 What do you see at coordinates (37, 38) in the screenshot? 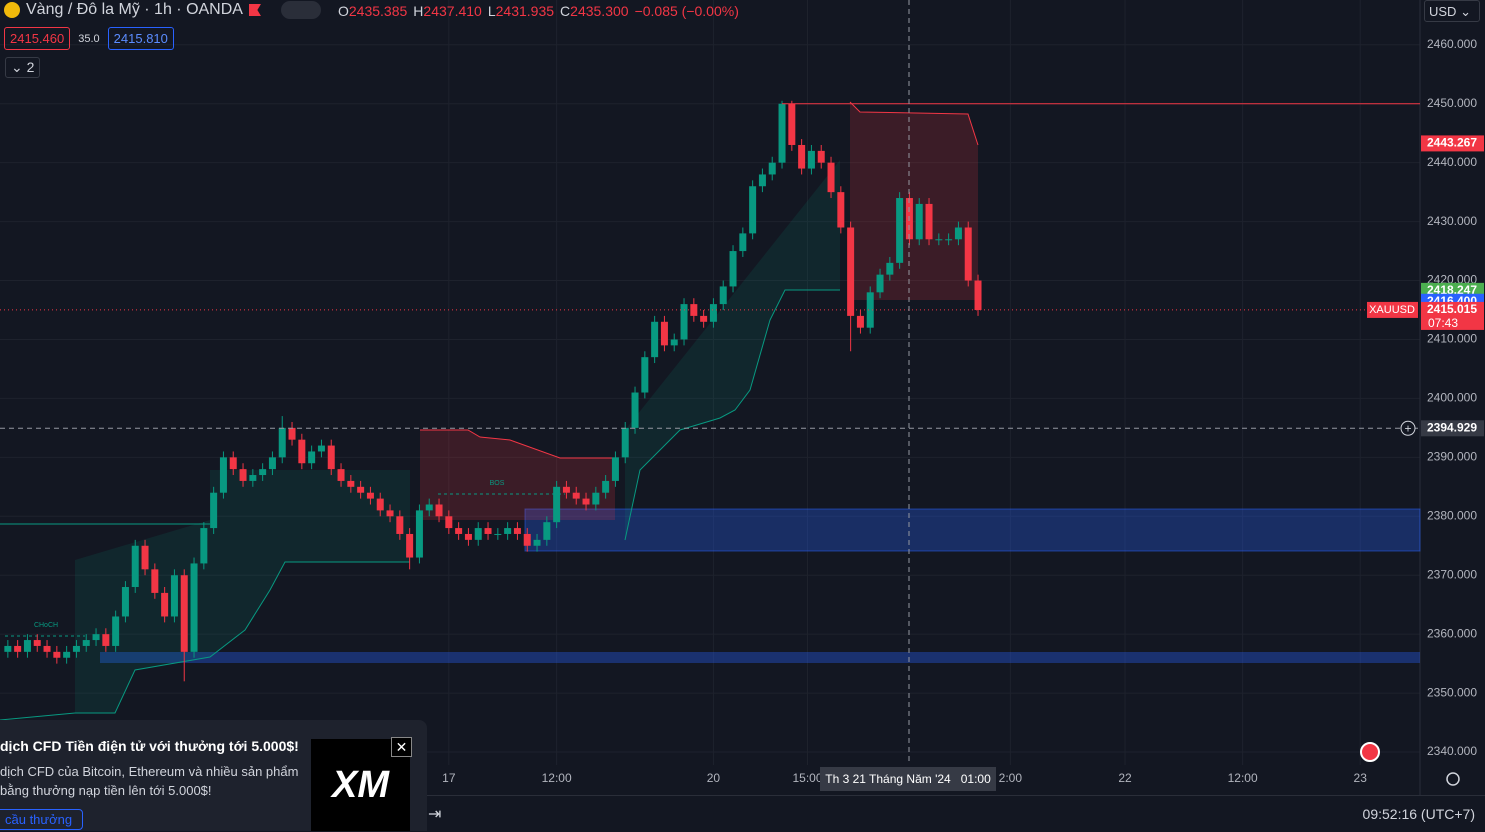
I see `sell-button: 2415.460` at bounding box center [37, 38].